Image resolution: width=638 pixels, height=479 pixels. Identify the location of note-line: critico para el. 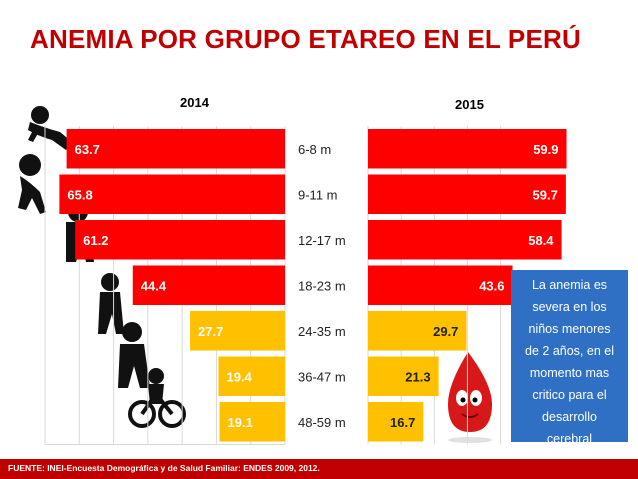
(569, 395).